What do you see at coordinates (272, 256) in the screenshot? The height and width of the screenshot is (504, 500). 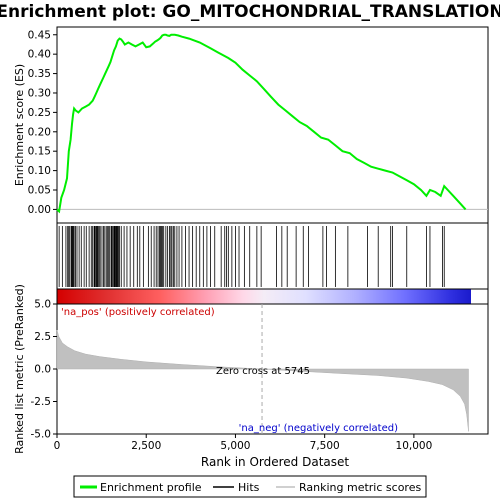 I see `hits-panel-frame` at bounding box center [272, 256].